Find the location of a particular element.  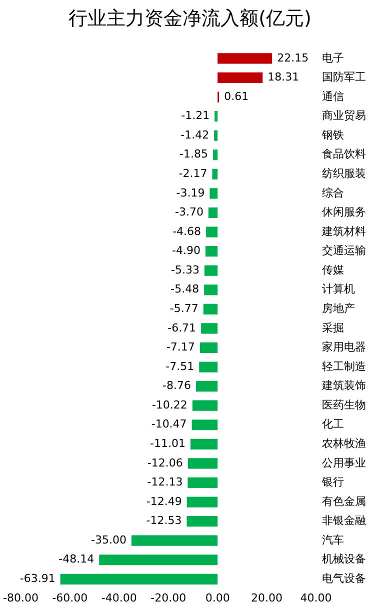

x-tick-label: 20.00 is located at coordinates (267, 597).